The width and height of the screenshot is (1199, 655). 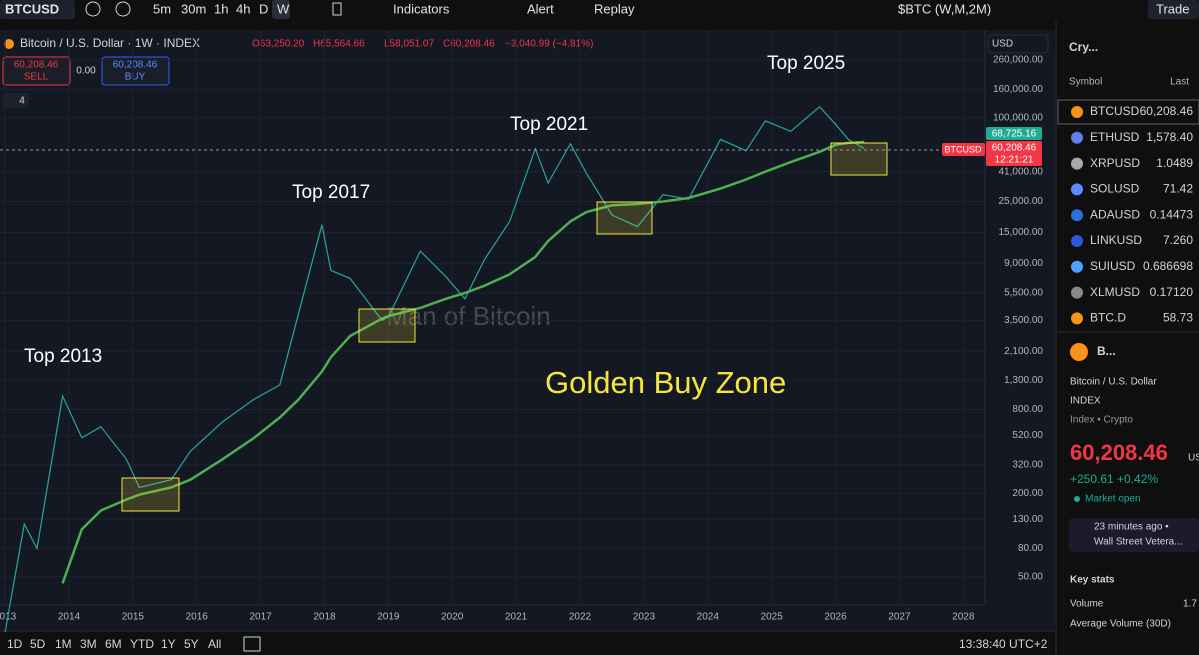 I want to click on stat-label: Volume, so click(x=1087, y=604).